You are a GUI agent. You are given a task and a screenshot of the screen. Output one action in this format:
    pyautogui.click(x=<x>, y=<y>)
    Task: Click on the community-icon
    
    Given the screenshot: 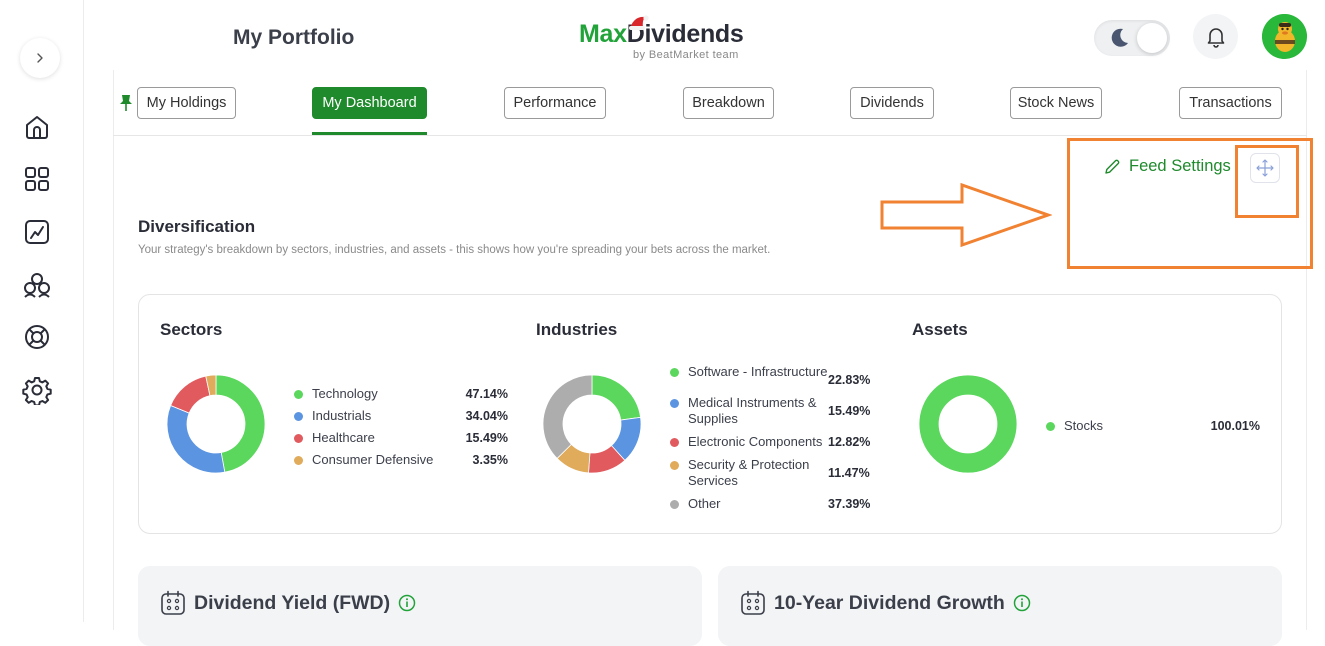 What is the action you would take?
    pyautogui.click(x=37, y=285)
    